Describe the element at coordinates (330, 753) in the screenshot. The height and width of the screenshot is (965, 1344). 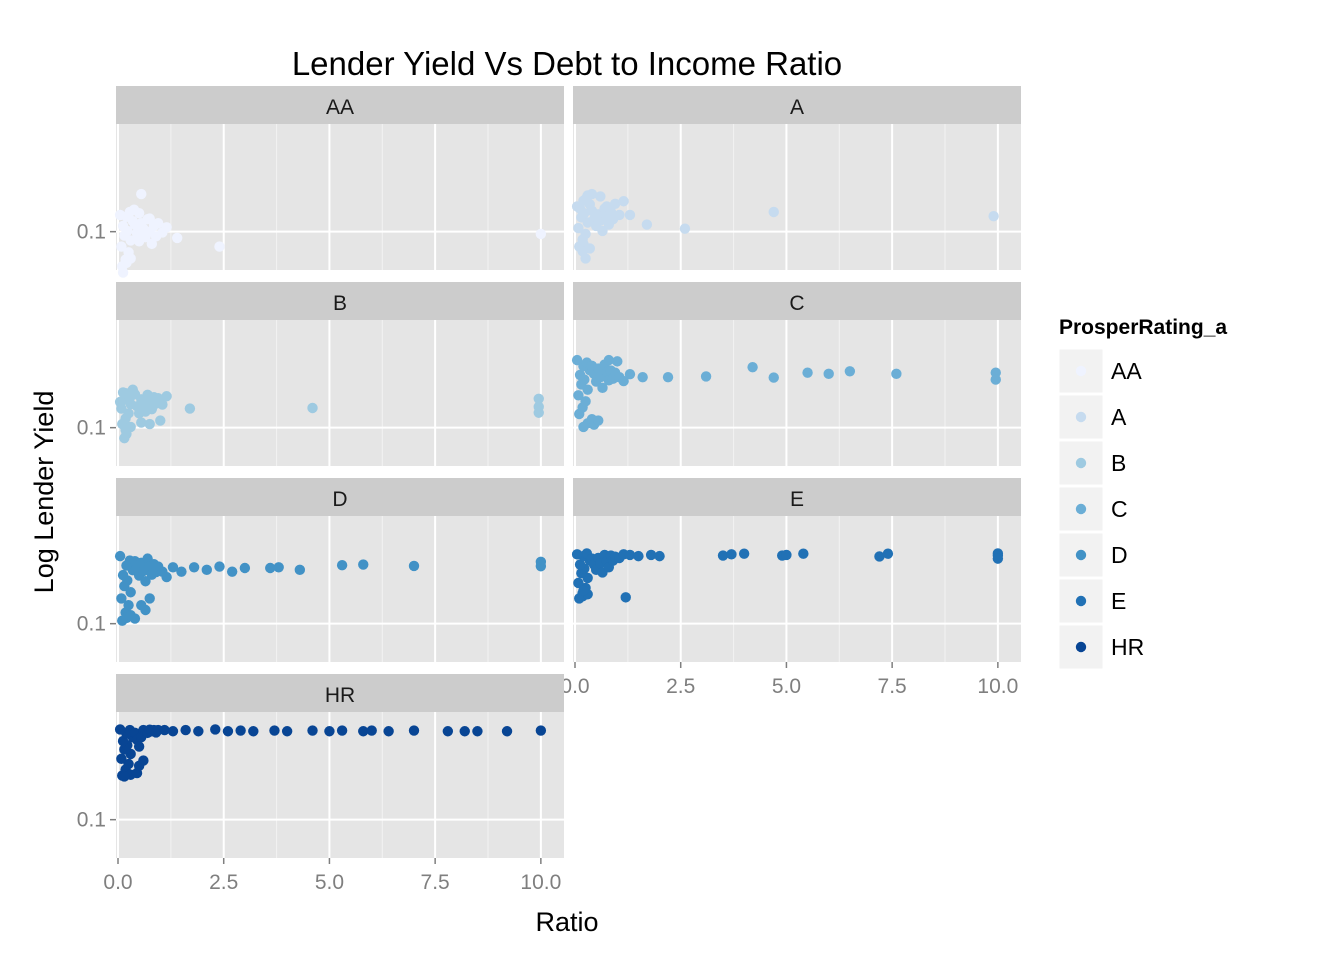
I see `series-points-hr` at that location.